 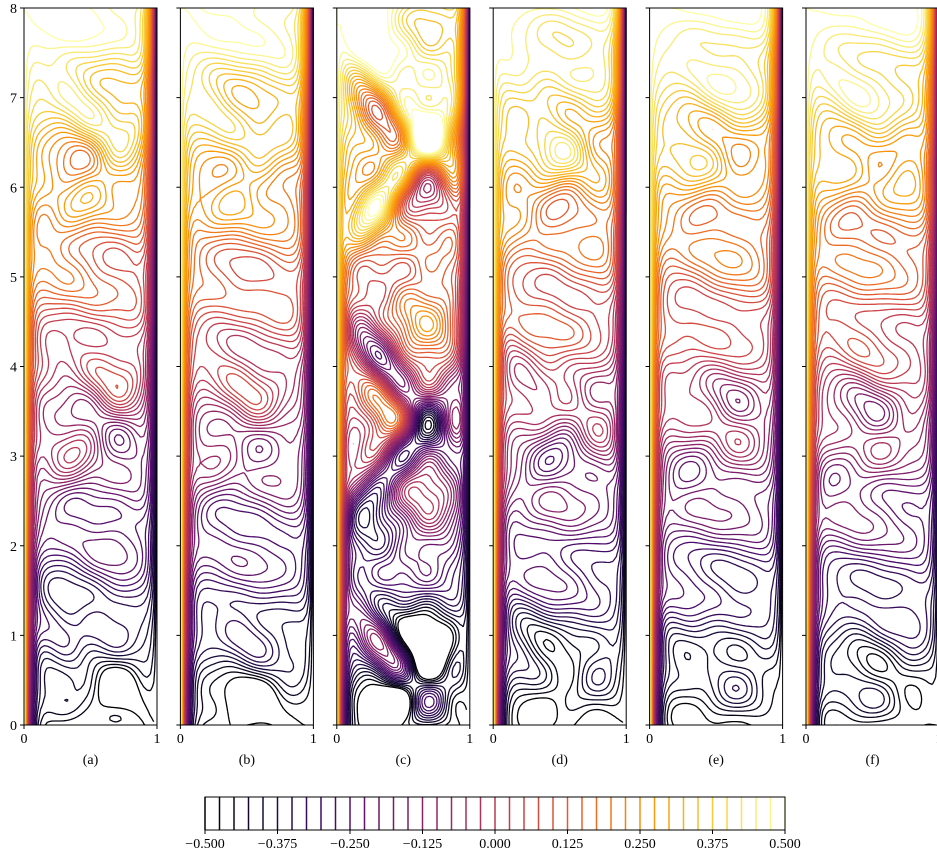 I want to click on panel-label: (b), so click(x=247, y=760).